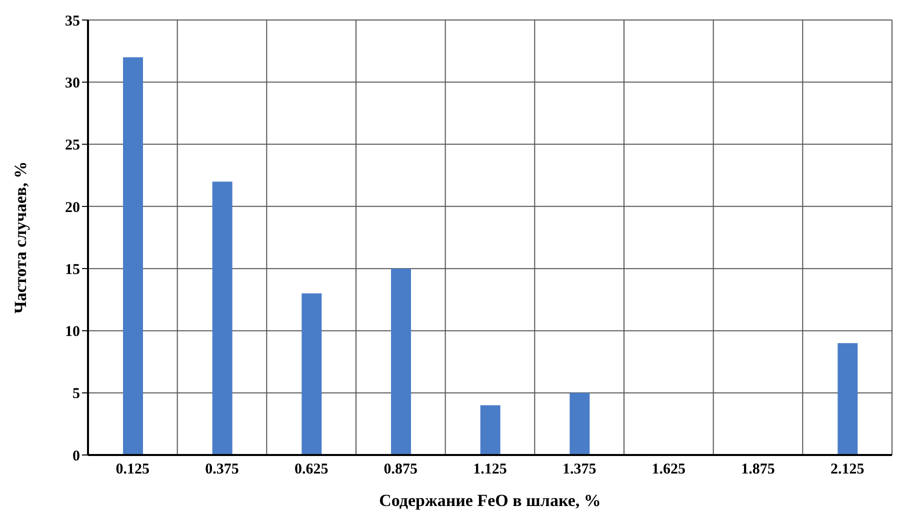 The image size is (908, 526). Describe the element at coordinates (490, 500) in the screenshot. I see `x-axis-title: Содержание FeO в шлаке, %` at that location.